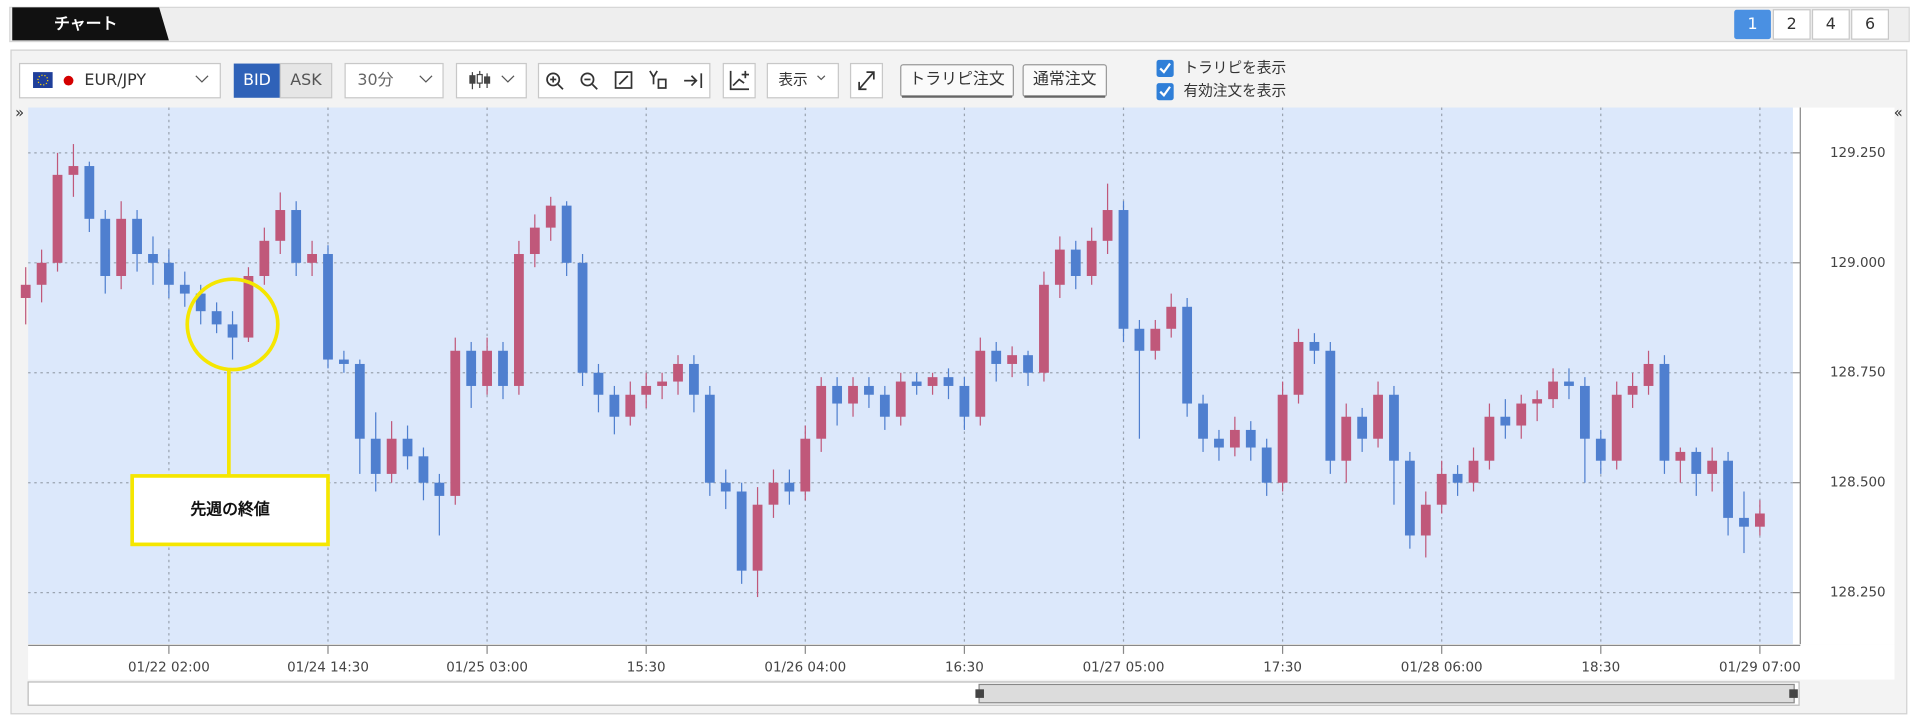 This screenshot has height=715, width=1919. Describe the element at coordinates (115, 79) in the screenshot. I see `symbol-label: EUR/JPY` at that location.